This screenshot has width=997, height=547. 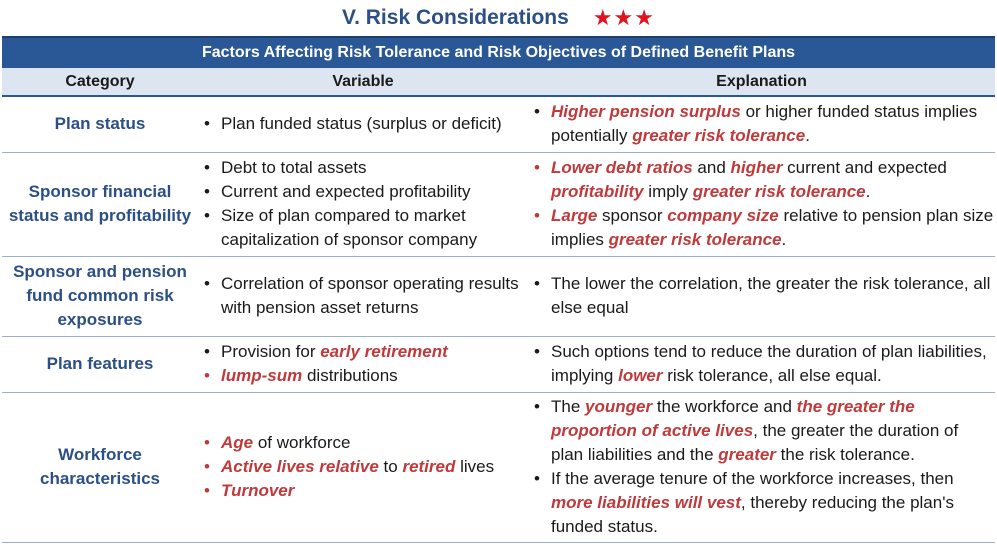 I want to click on highlighted-text: younger, so click(x=619, y=406).